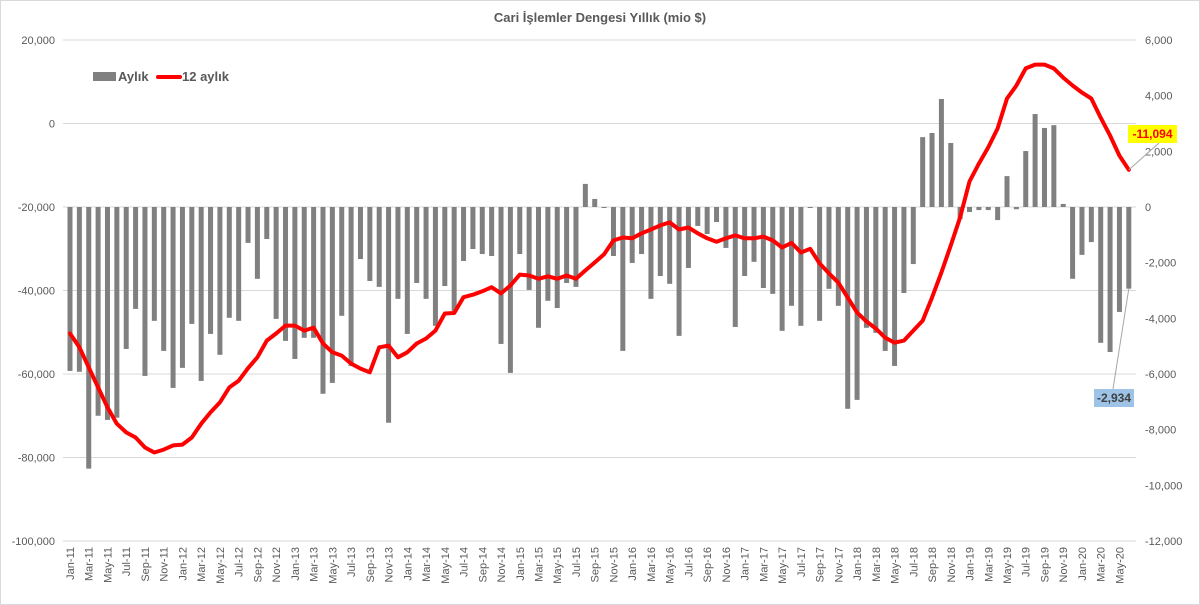  Describe the element at coordinates (183, 564) in the screenshot. I see `x-tick-label: Jan-12` at that location.